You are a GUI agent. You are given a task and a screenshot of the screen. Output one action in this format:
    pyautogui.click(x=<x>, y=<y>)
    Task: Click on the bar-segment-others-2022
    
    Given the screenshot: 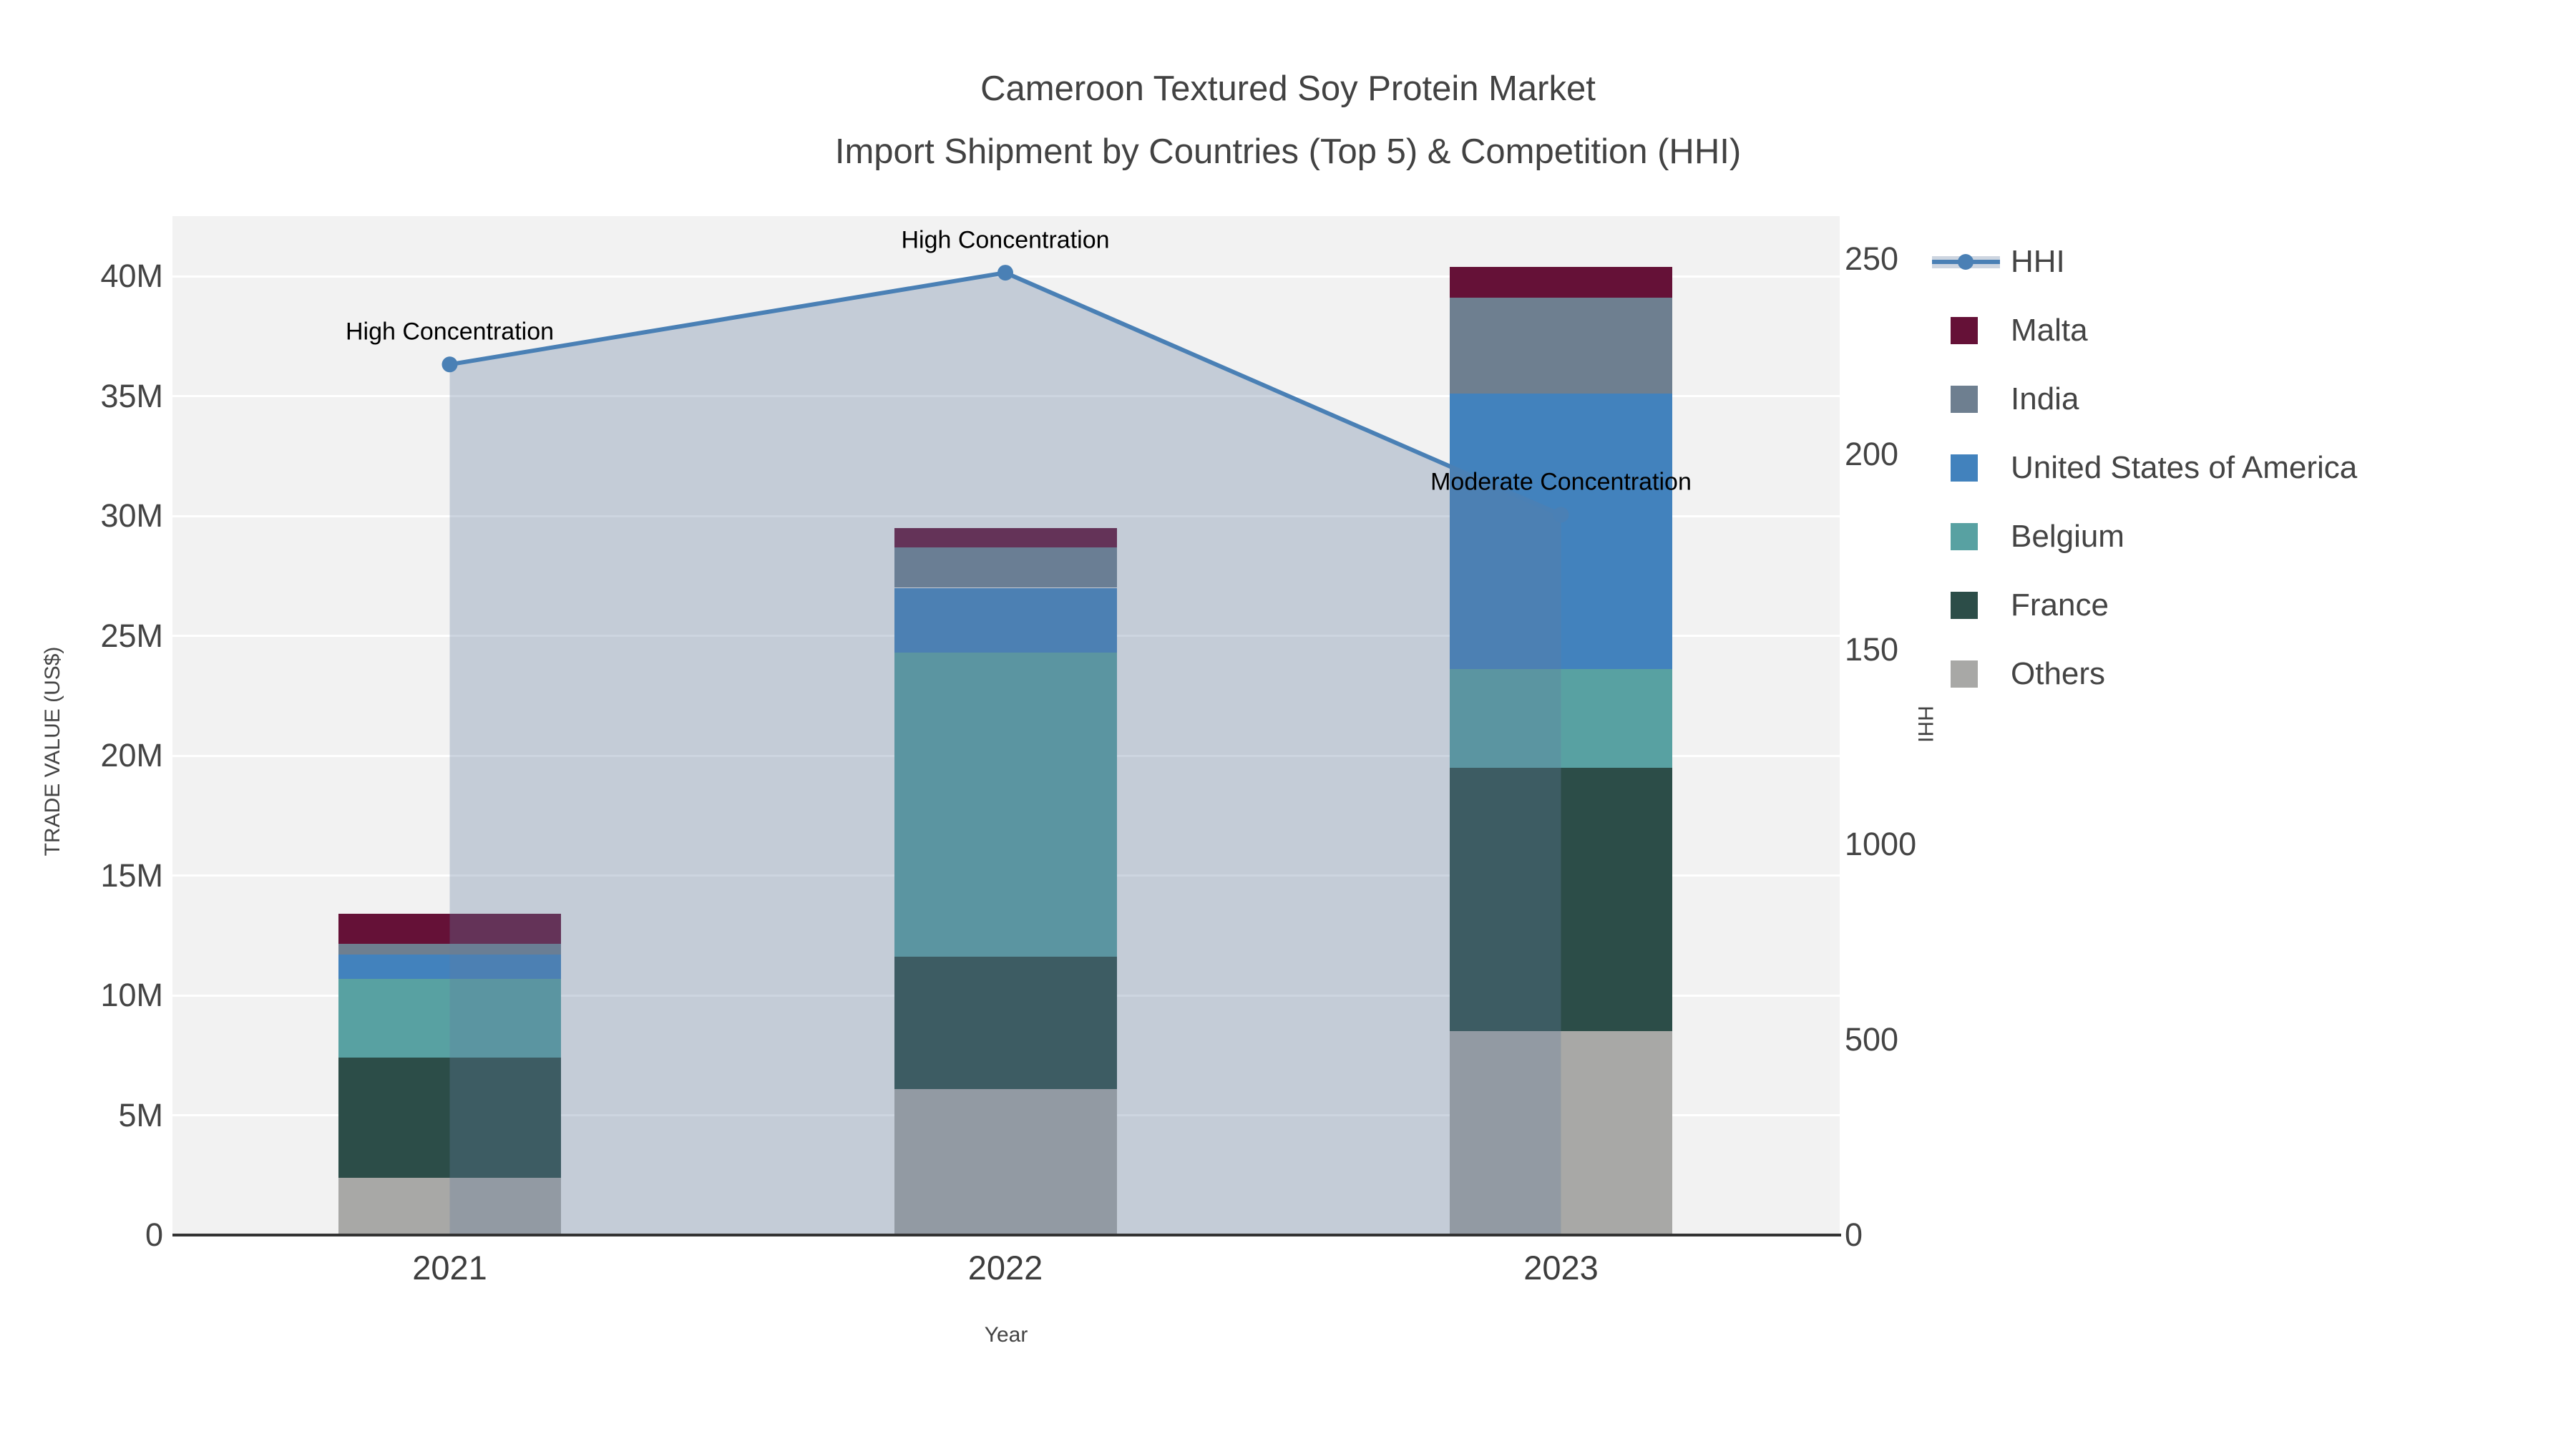 What is the action you would take?
    pyautogui.click(x=1005, y=1161)
    